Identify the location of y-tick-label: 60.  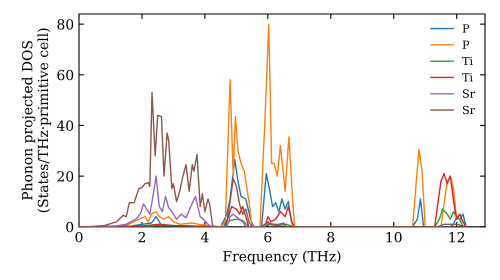
(65, 75).